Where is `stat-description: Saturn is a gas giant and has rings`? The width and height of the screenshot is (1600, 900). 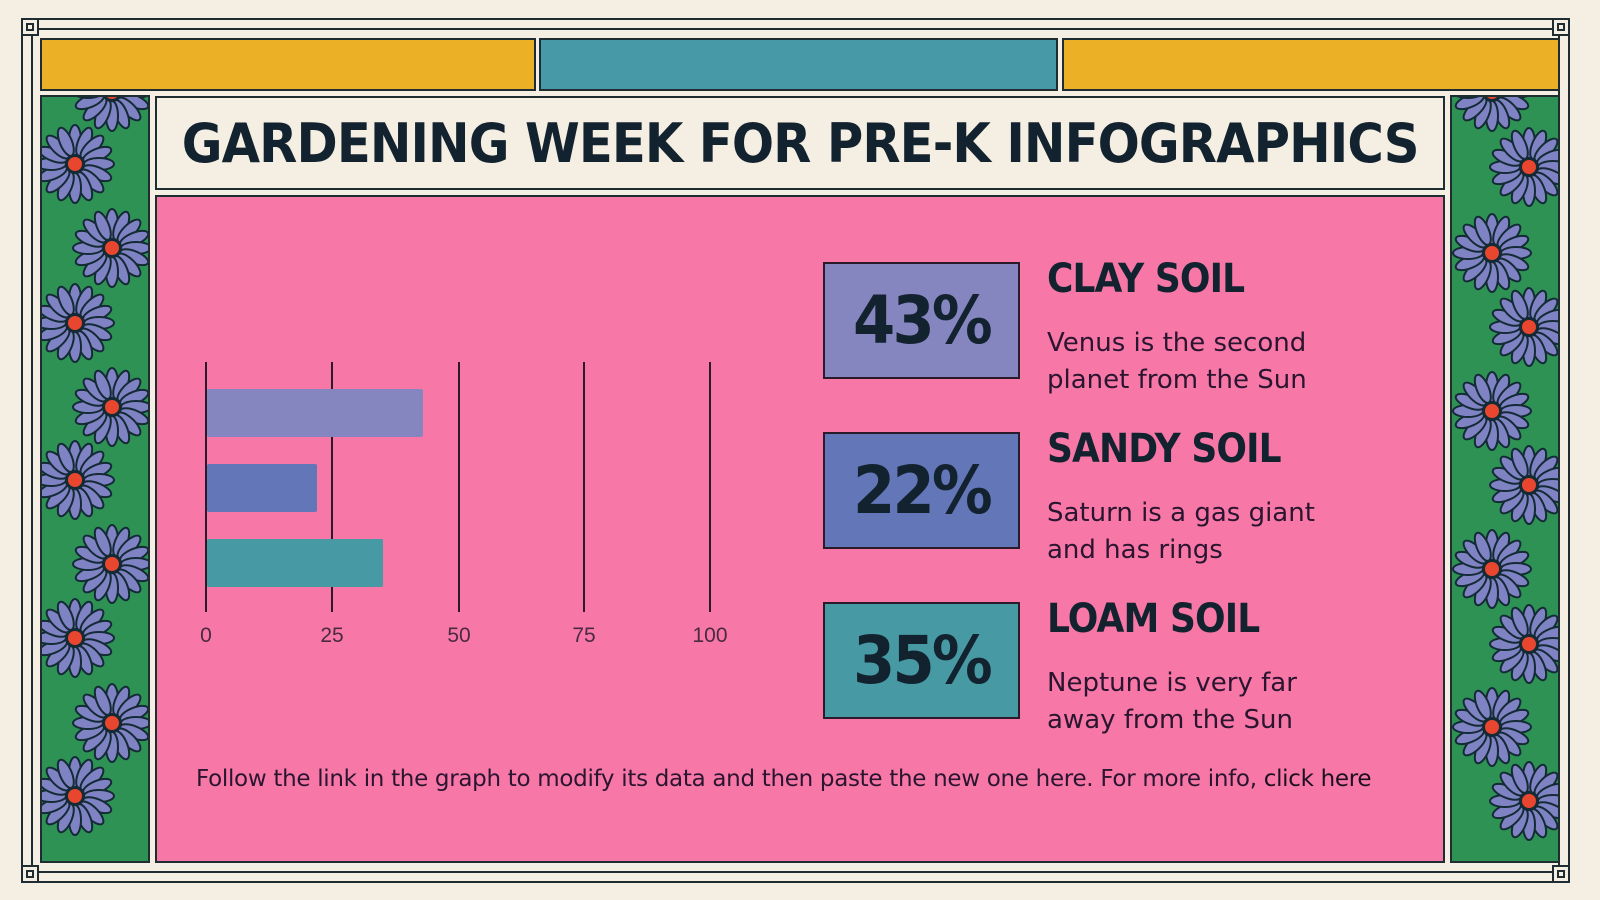 stat-description: Saturn is a gas giant and has rings is located at coordinates (1197, 532).